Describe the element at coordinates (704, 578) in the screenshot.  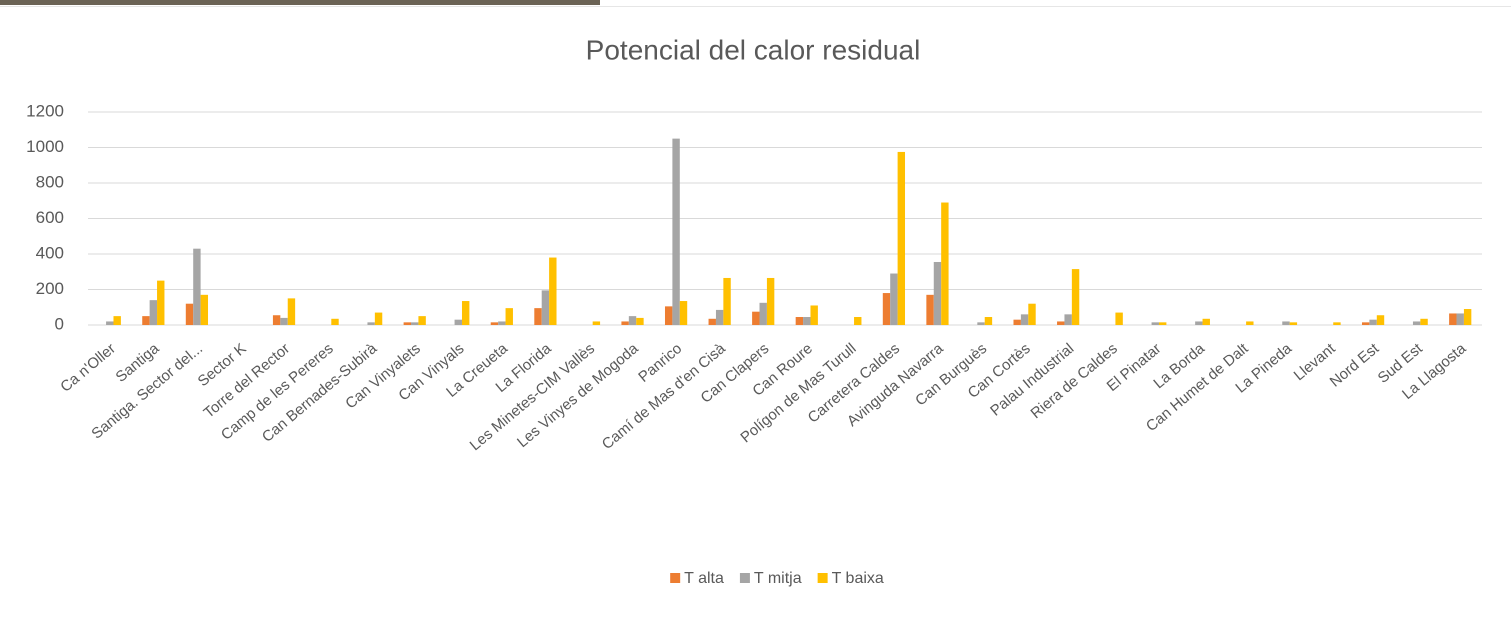
I see `legend-label: T alta` at that location.